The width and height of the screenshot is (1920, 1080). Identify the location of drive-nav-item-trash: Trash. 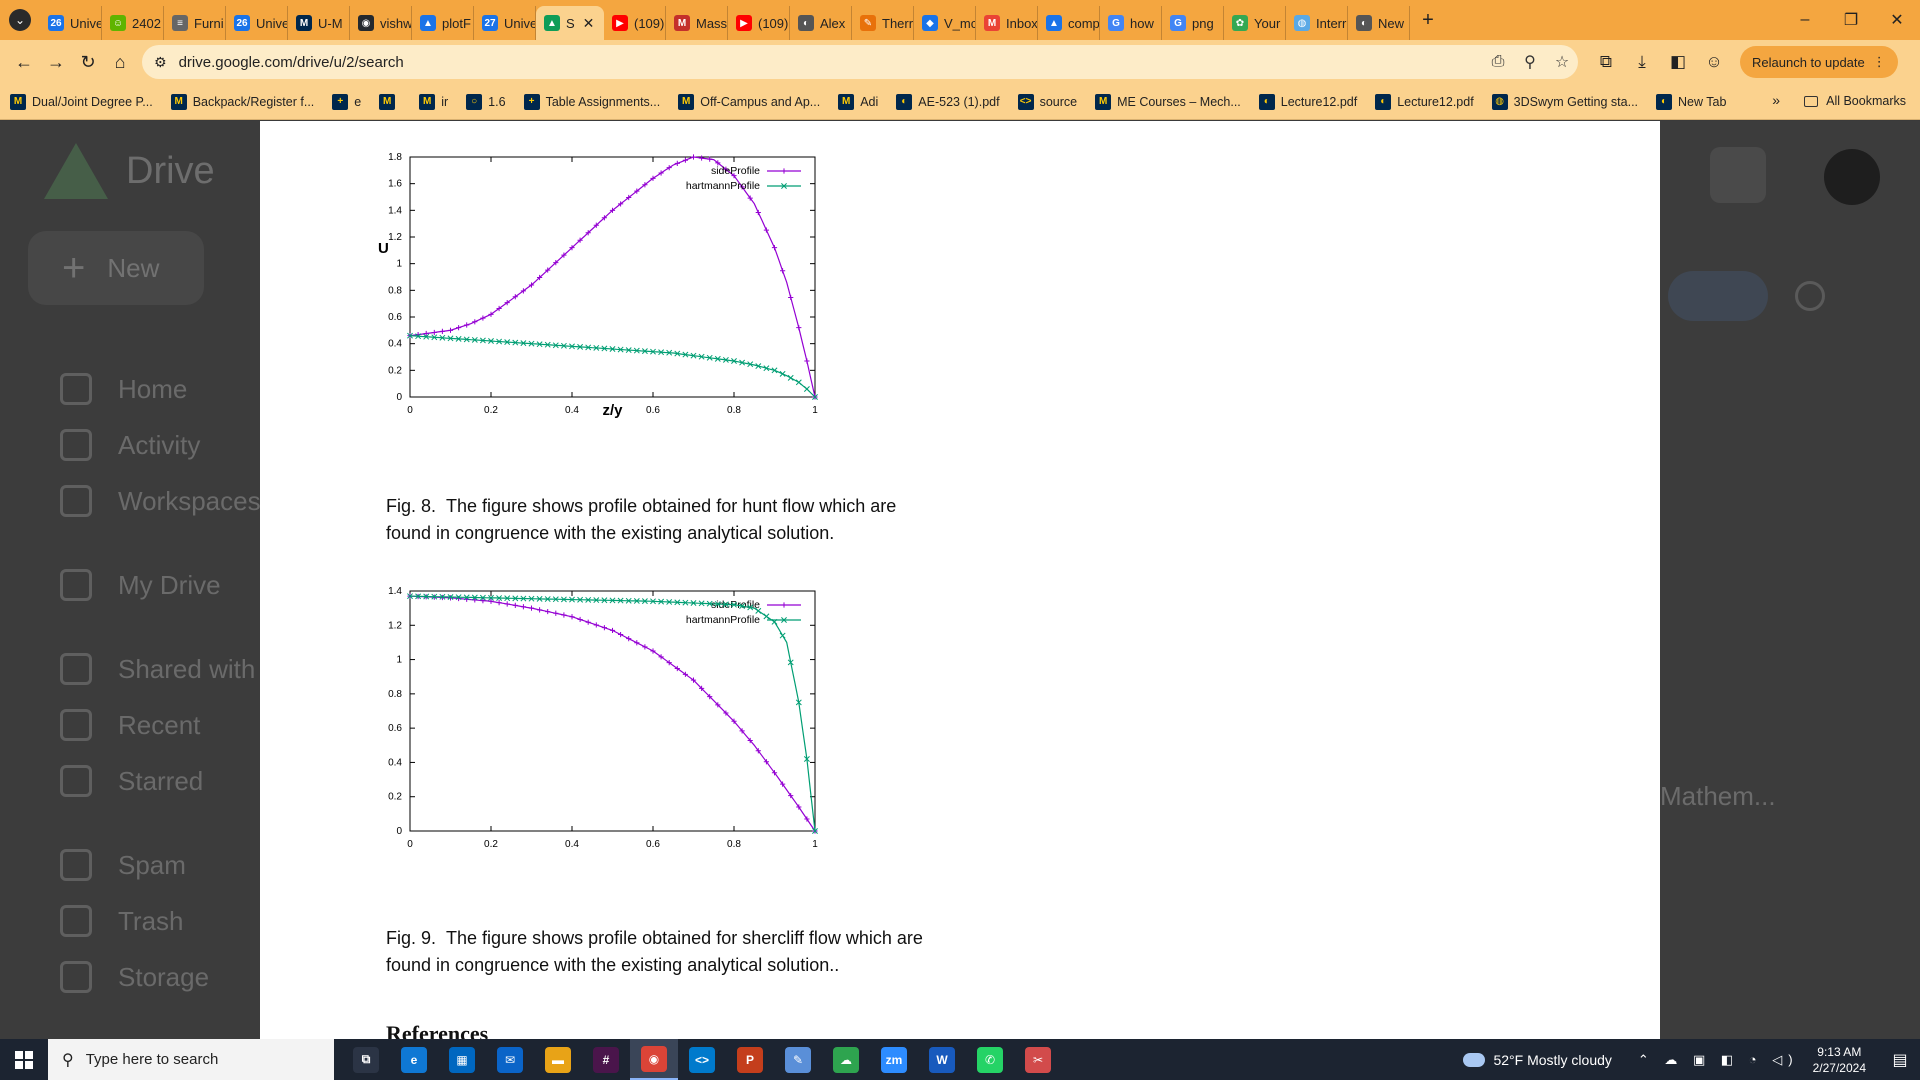
(160, 921).